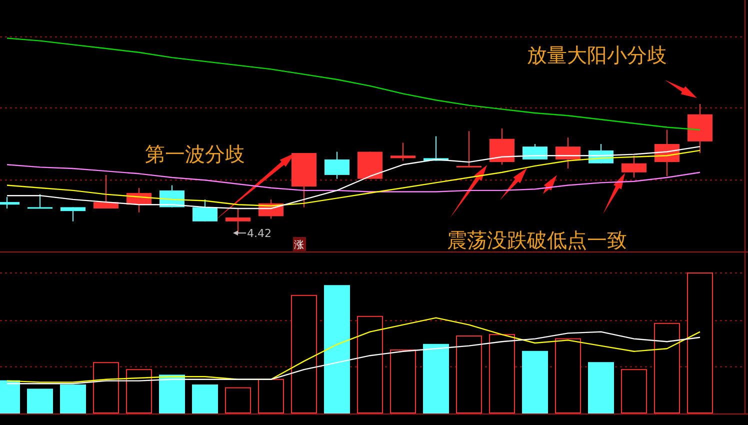 The width and height of the screenshot is (748, 425). What do you see at coordinates (195, 154) in the screenshot?
I see `annotation: 第一波分歧` at bounding box center [195, 154].